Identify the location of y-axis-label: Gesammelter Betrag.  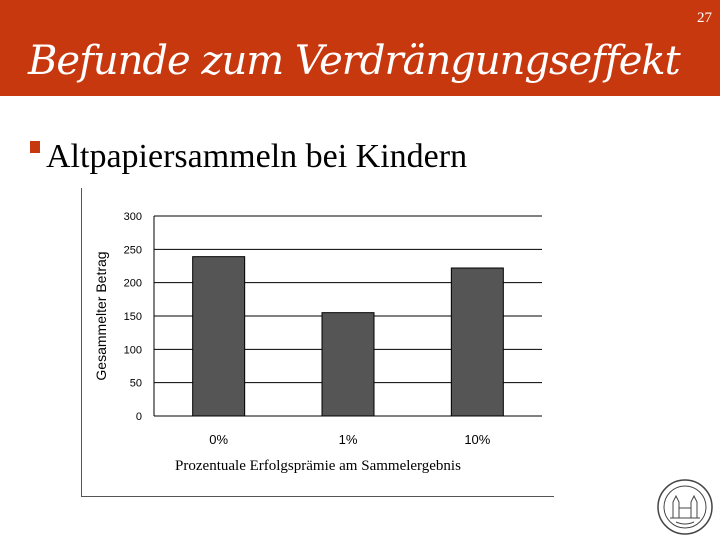
(101, 315).